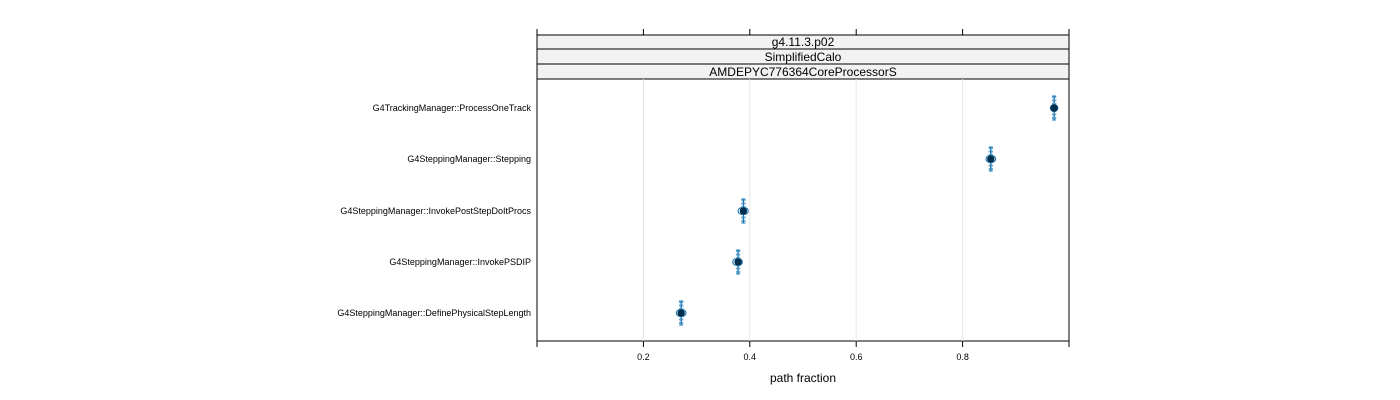  I want to click on category-label: G4TrackingManager::ProcessOneTrack, so click(452, 108).